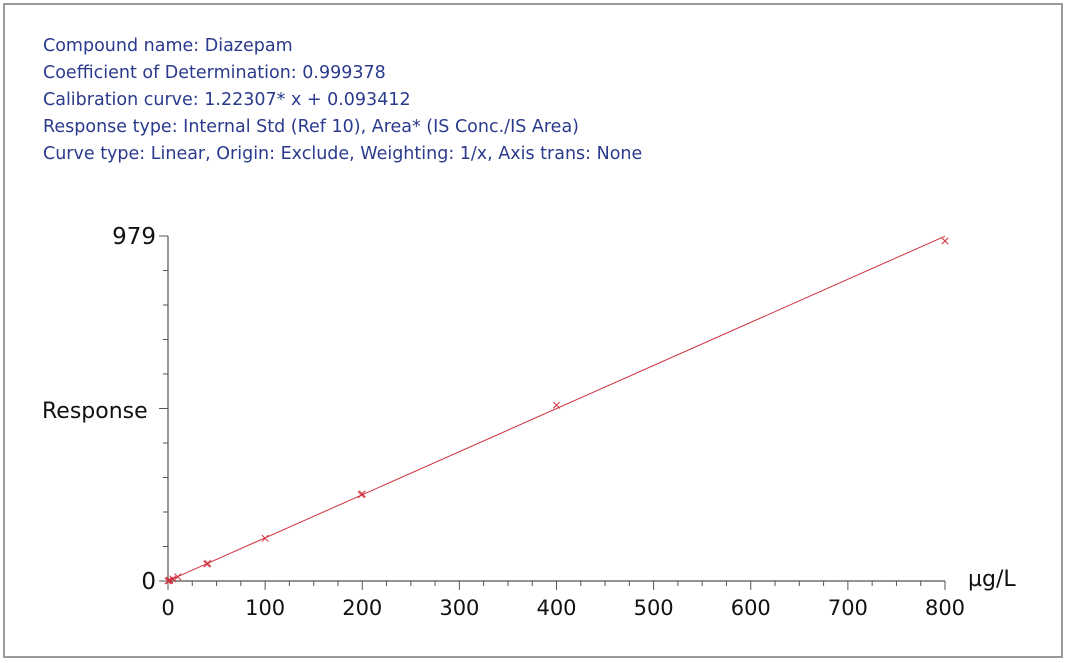 Image resolution: width=1070 pixels, height=663 pixels. What do you see at coordinates (265, 608) in the screenshot?
I see `x-tick-label: 100` at bounding box center [265, 608].